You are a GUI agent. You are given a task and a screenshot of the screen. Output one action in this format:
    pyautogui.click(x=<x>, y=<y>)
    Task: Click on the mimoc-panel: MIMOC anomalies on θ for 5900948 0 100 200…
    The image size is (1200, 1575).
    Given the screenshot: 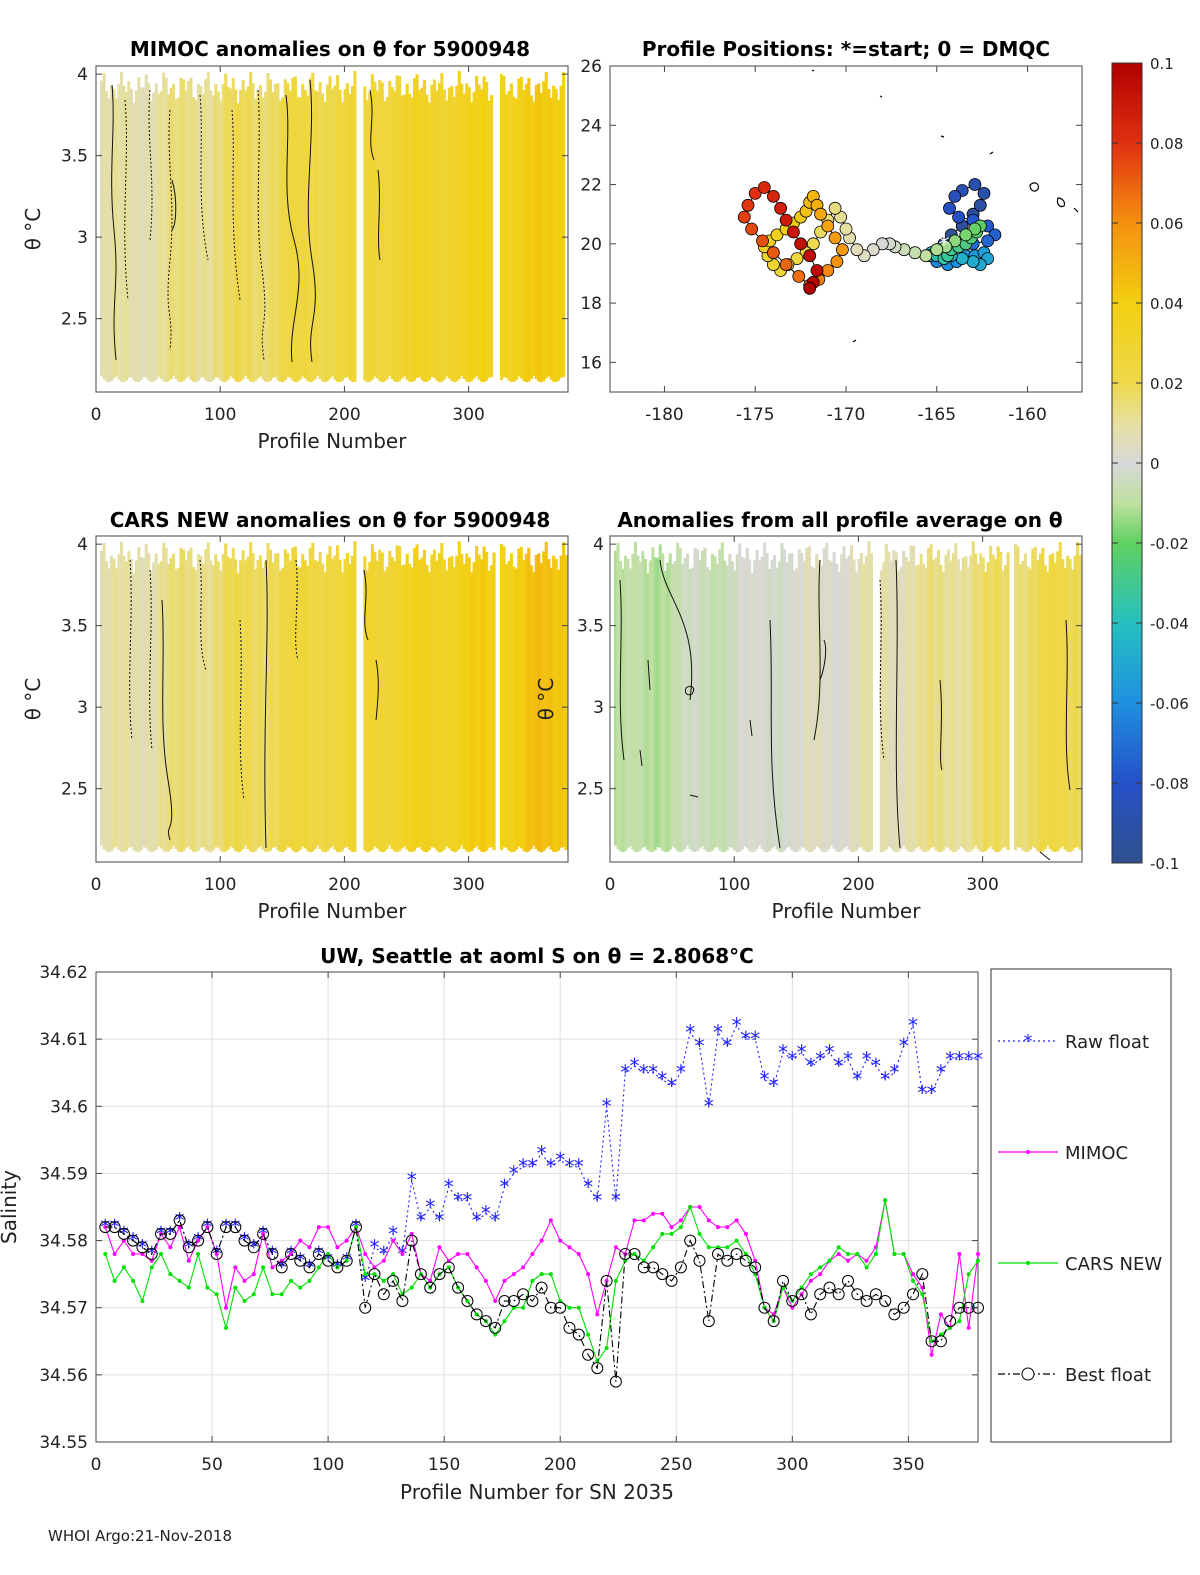 What is the action you would take?
    pyautogui.click(x=295, y=245)
    